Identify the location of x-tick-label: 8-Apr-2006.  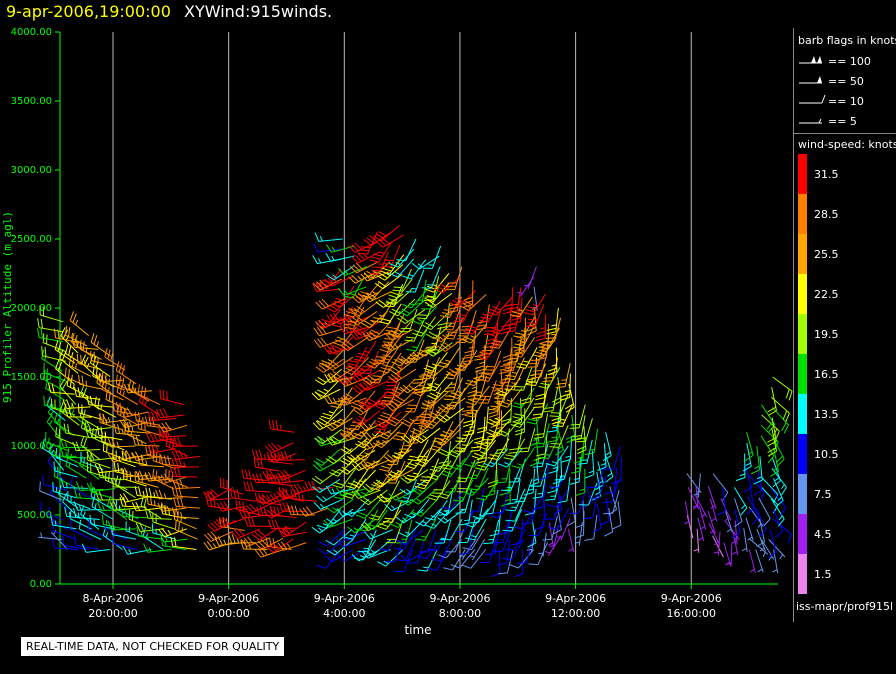
(112, 598).